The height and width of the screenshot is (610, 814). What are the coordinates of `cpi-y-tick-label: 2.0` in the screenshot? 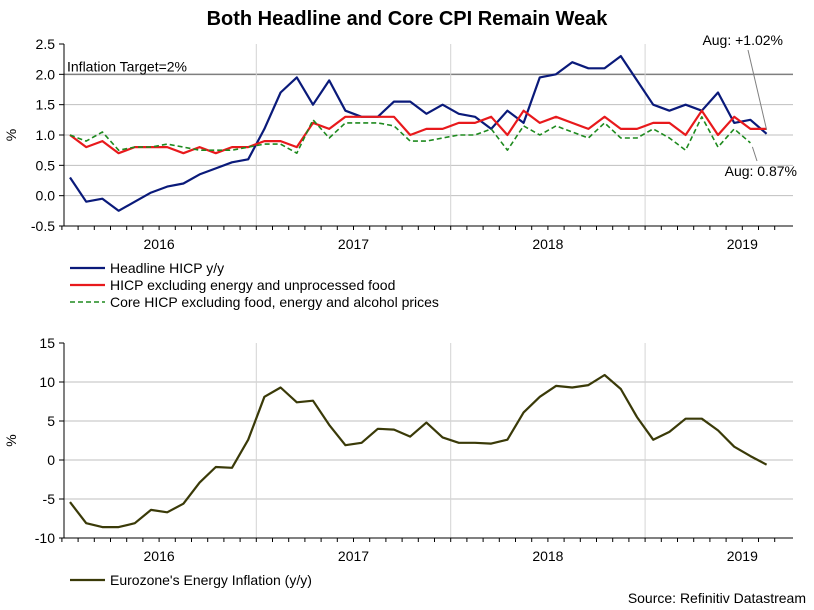 It's located at (46, 74).